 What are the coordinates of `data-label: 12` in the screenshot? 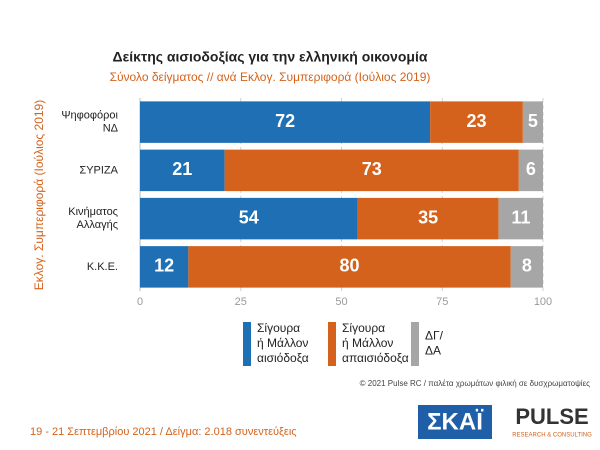 It's located at (164, 266).